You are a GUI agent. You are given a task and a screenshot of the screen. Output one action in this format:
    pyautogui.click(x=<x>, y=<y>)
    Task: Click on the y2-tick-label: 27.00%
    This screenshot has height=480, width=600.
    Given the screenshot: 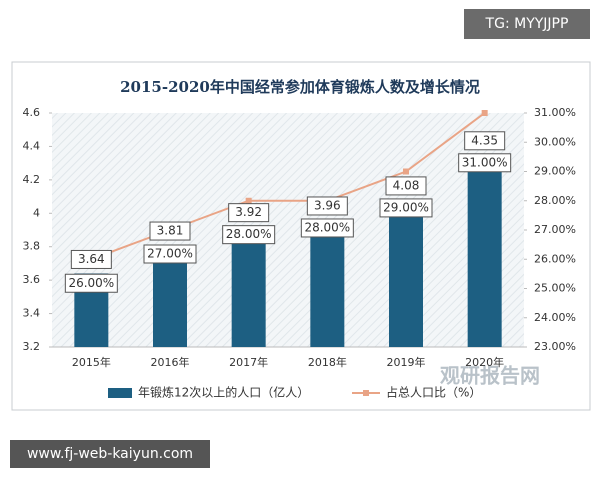 What is the action you would take?
    pyautogui.click(x=555, y=229)
    